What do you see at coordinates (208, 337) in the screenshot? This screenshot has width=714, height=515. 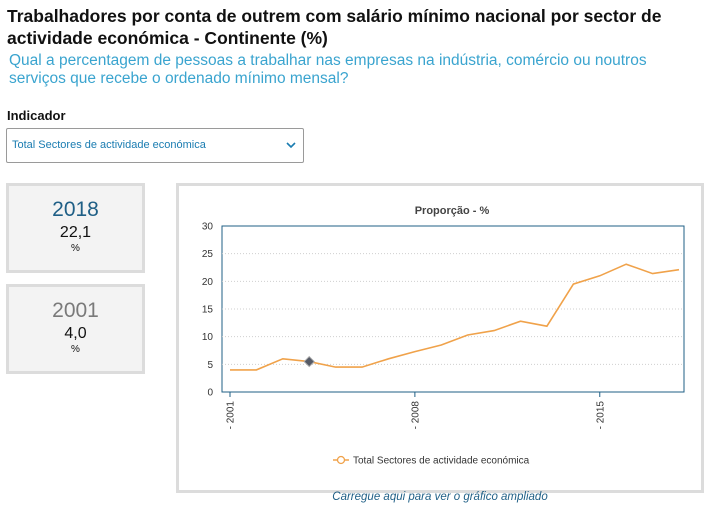 I see `y-tick-label: 10` at bounding box center [208, 337].